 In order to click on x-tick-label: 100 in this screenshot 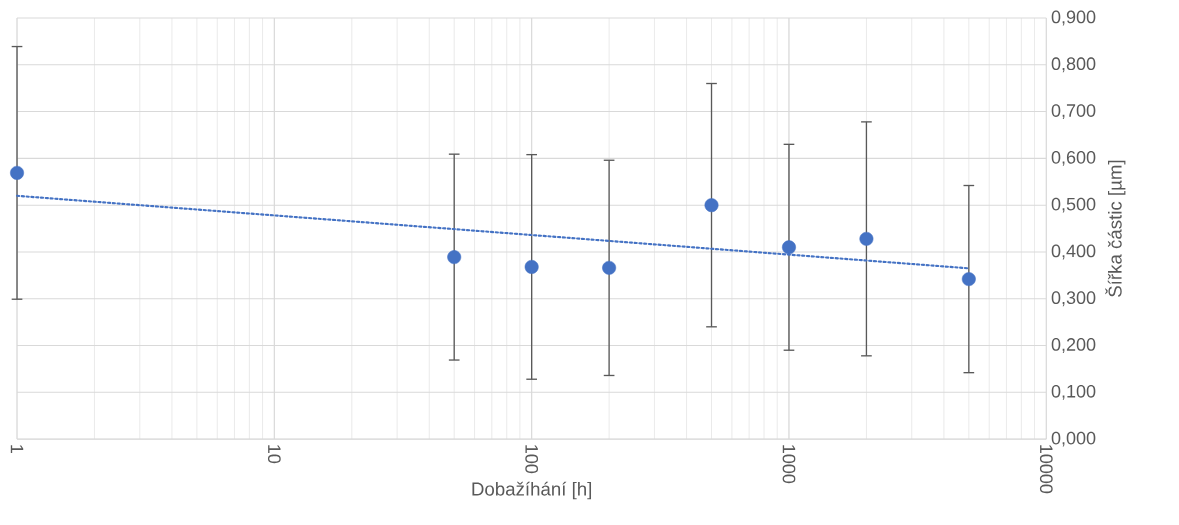, I will do `click(532, 458)`.